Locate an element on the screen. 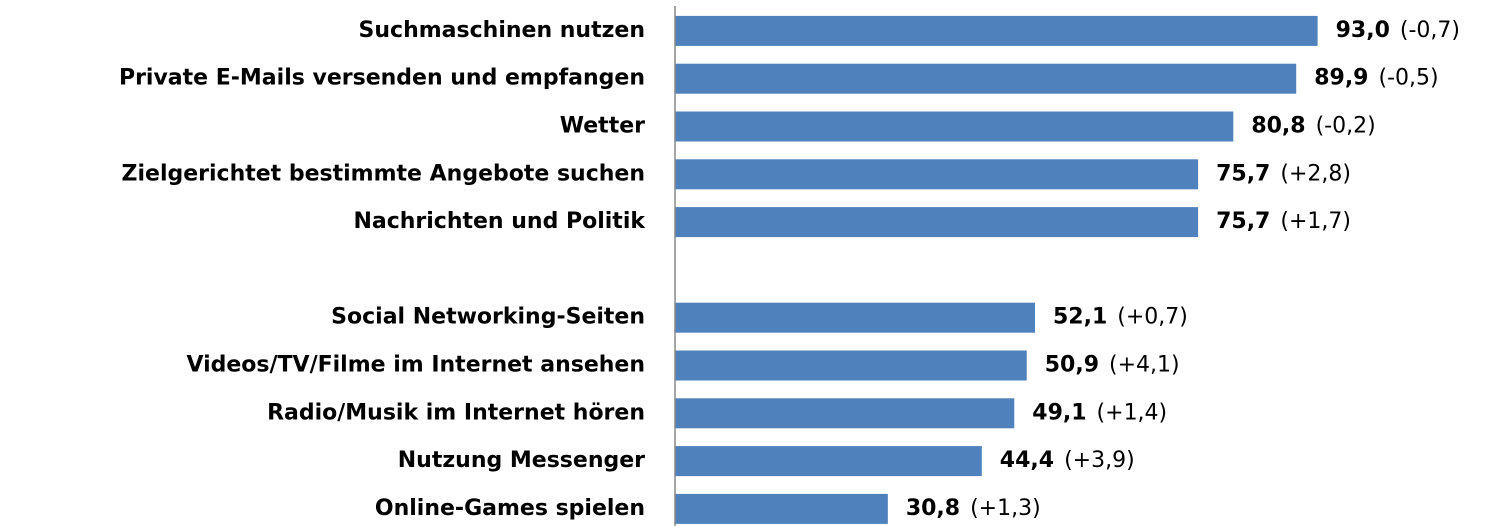 The image size is (1503, 526). value-label: 80,8 is located at coordinates (1278, 126).